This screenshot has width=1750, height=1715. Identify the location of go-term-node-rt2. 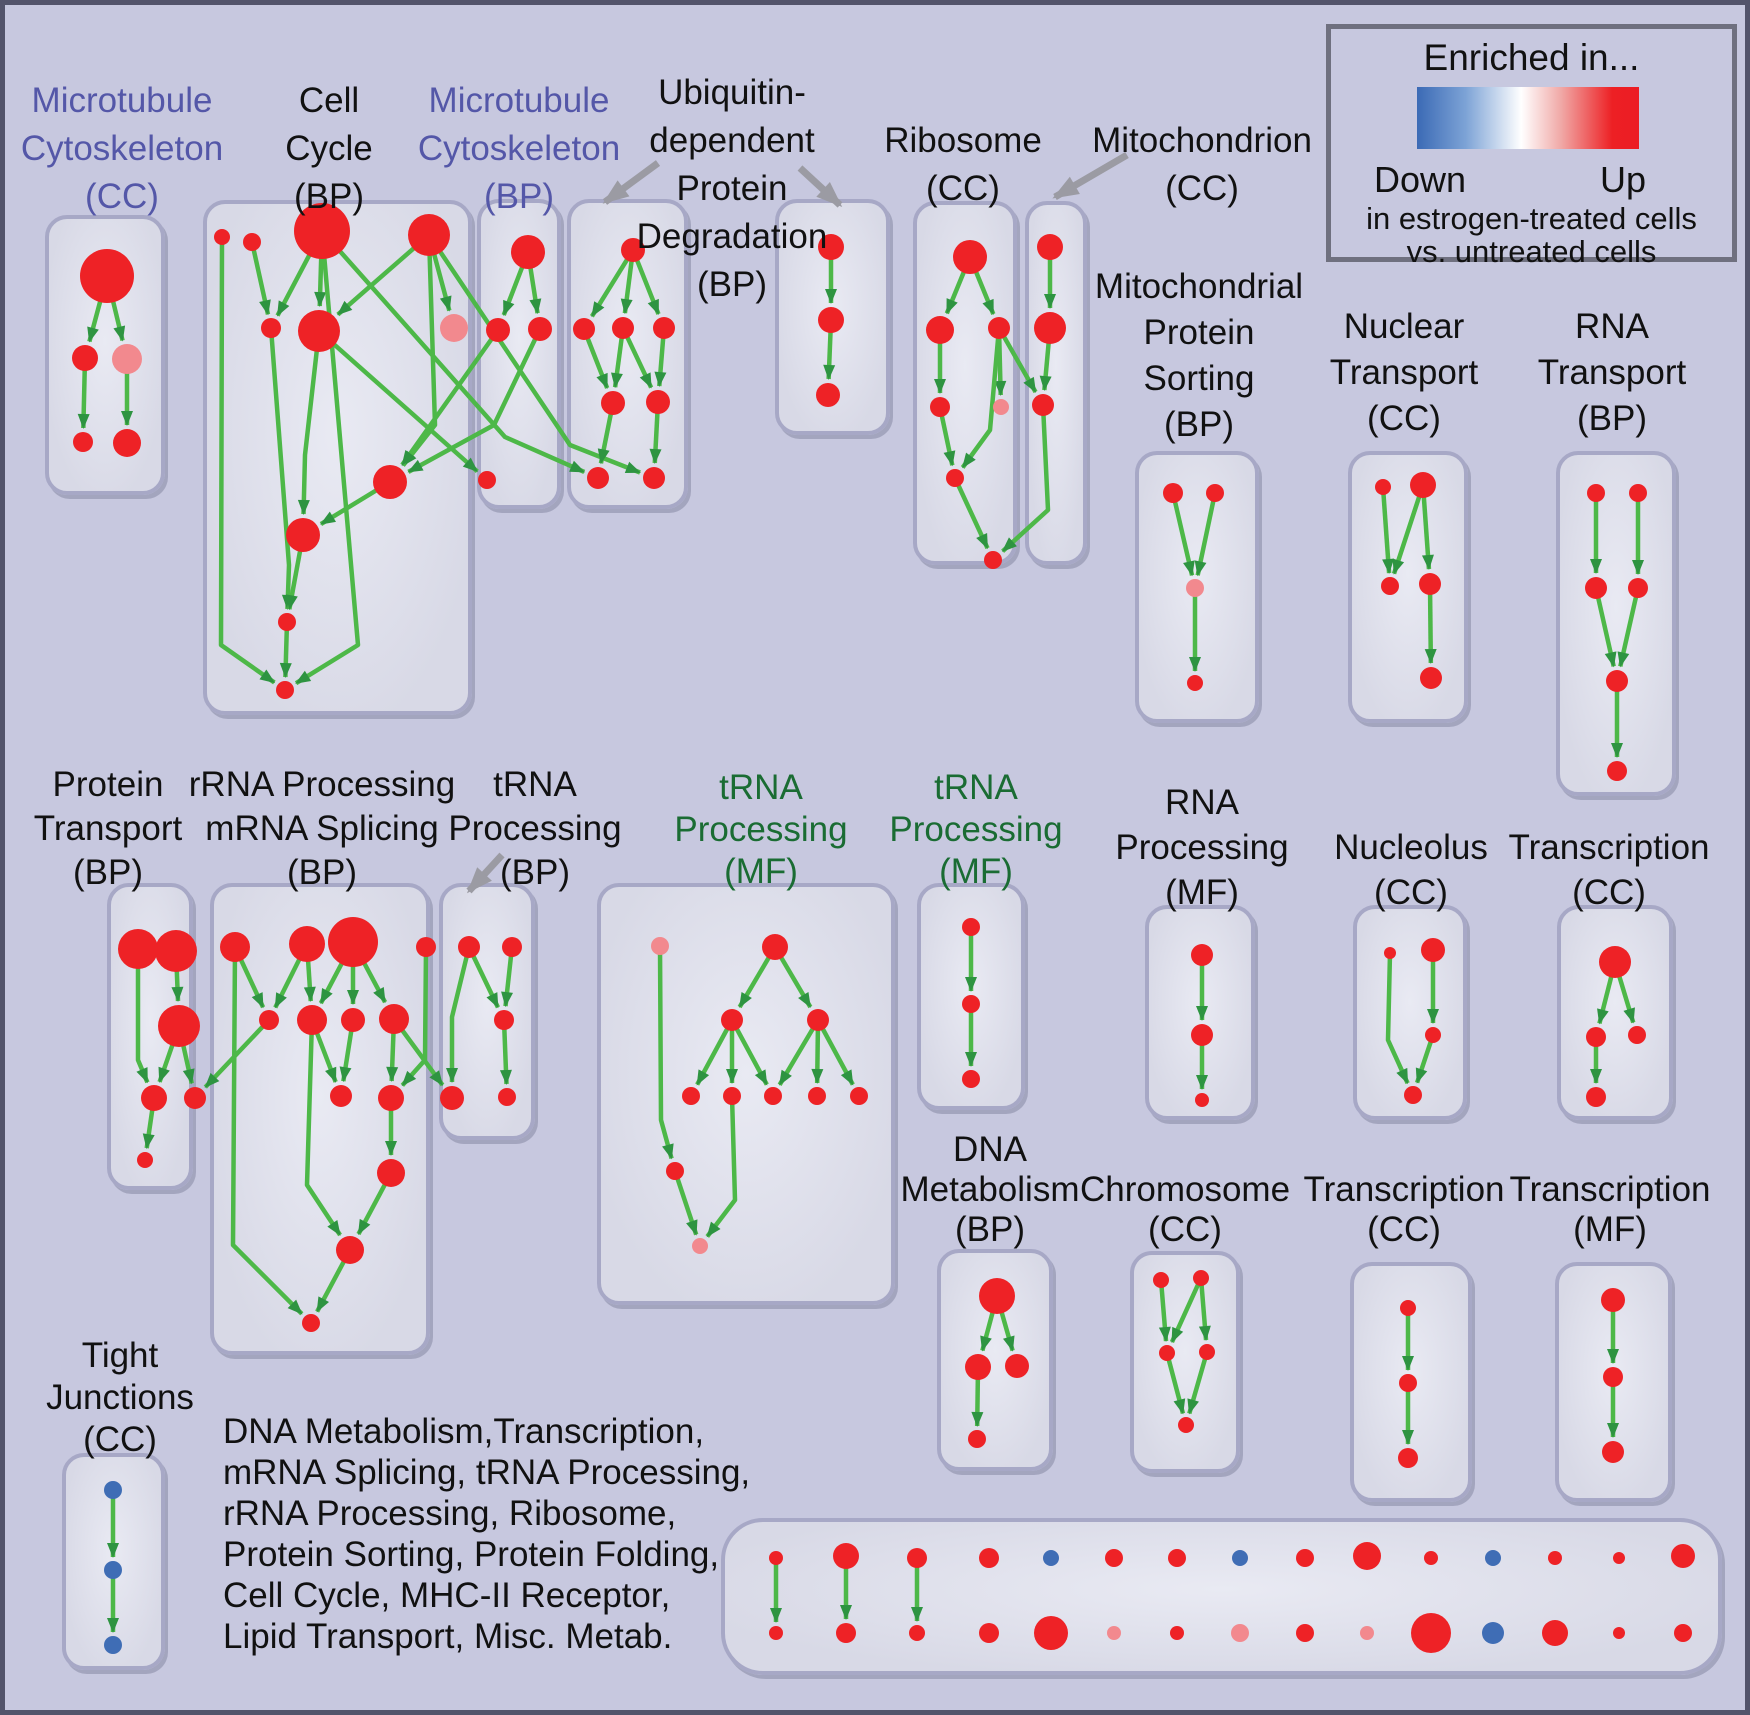
(1638, 493).